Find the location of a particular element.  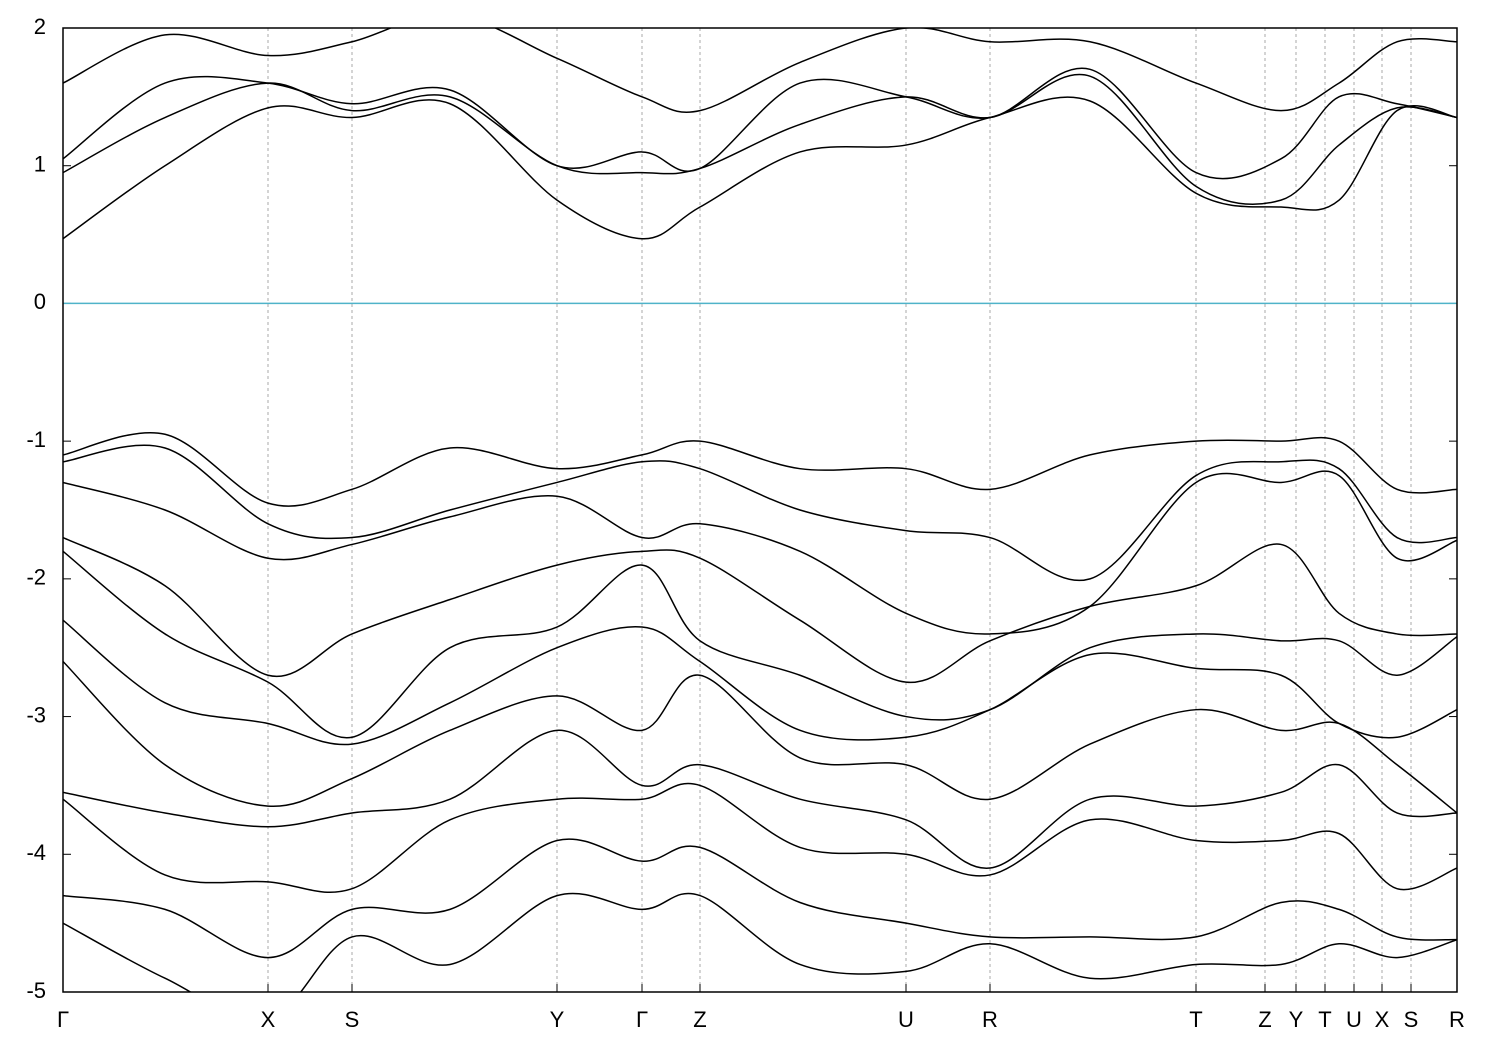

y-tick-label: -2 is located at coordinates (36, 577).